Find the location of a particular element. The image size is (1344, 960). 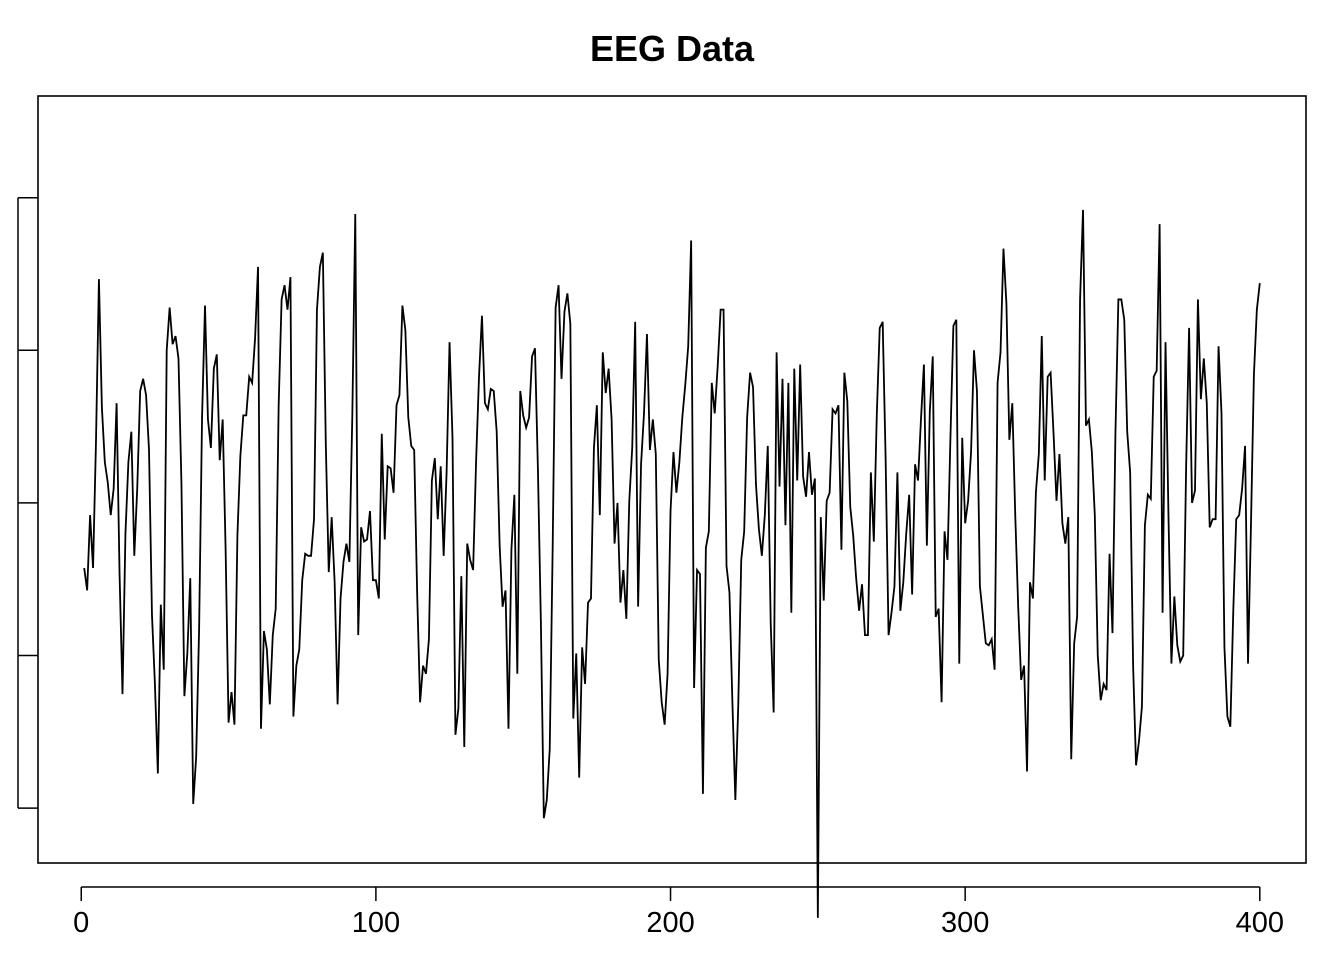

y-axis is located at coordinates (27, 502).